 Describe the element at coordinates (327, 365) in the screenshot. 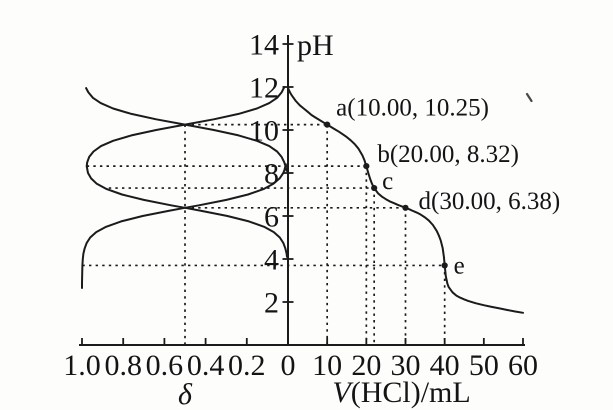

I see `x-tick-label-v10: 10` at that location.